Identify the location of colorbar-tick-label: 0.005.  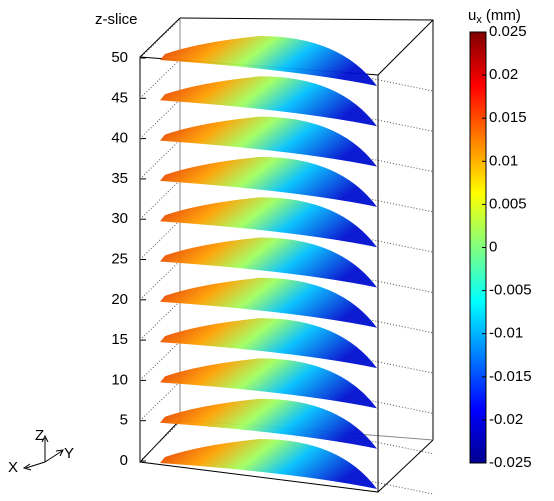
(508, 203).